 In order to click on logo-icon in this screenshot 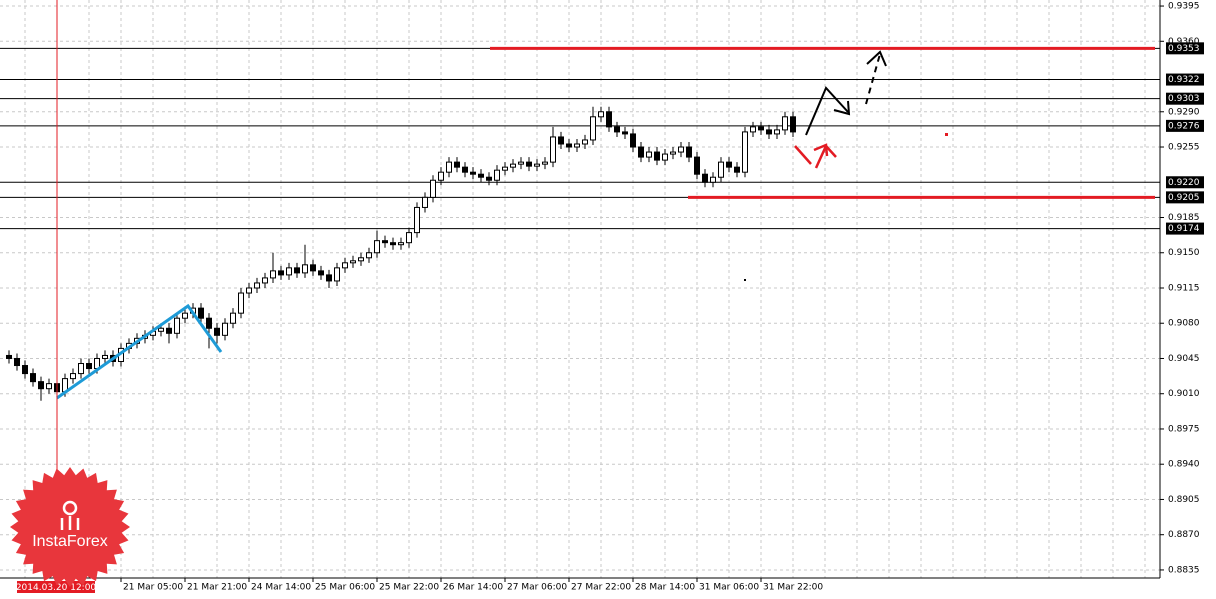, I will do `click(70, 515)`.